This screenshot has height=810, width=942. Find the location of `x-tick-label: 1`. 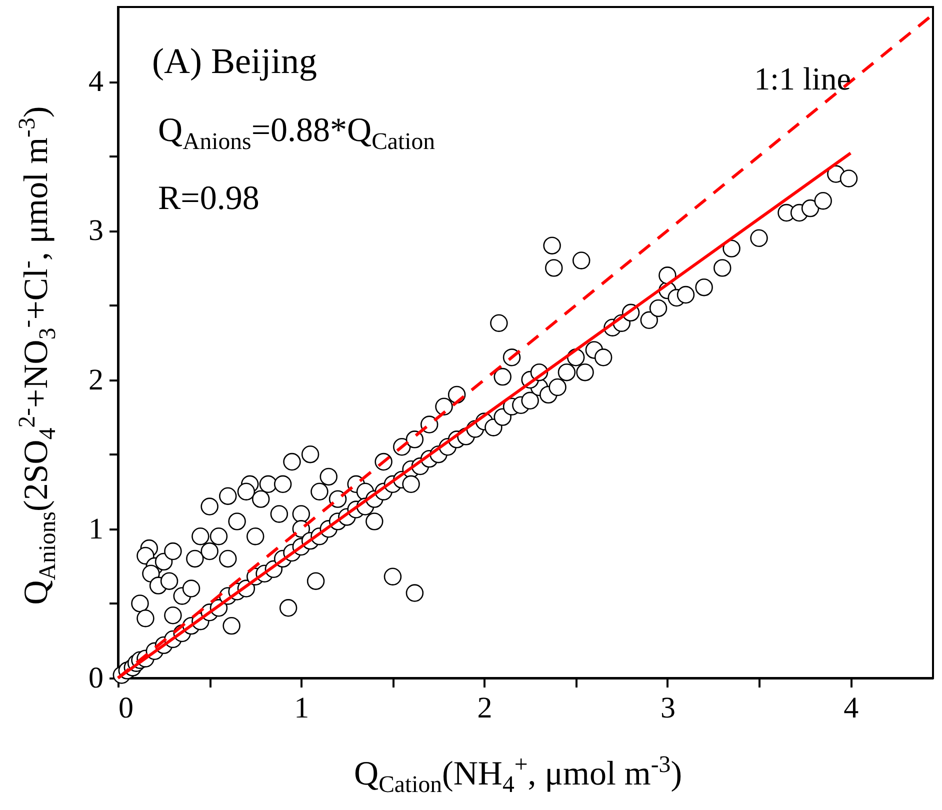

x-tick-label: 1 is located at coordinates (302, 708).